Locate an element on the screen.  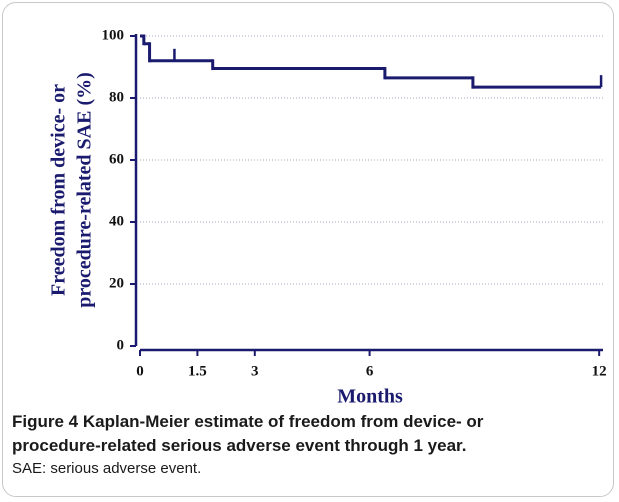
y-axis-label: procedure-related SAE (%) is located at coordinates (85, 190).